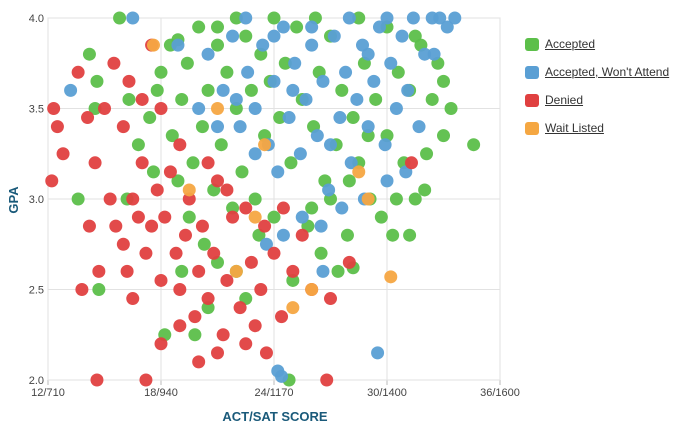 The height and width of the screenshot is (431, 680). What do you see at coordinates (607, 72) in the screenshot?
I see `legend-label: Accepted, Won't Attend` at bounding box center [607, 72].